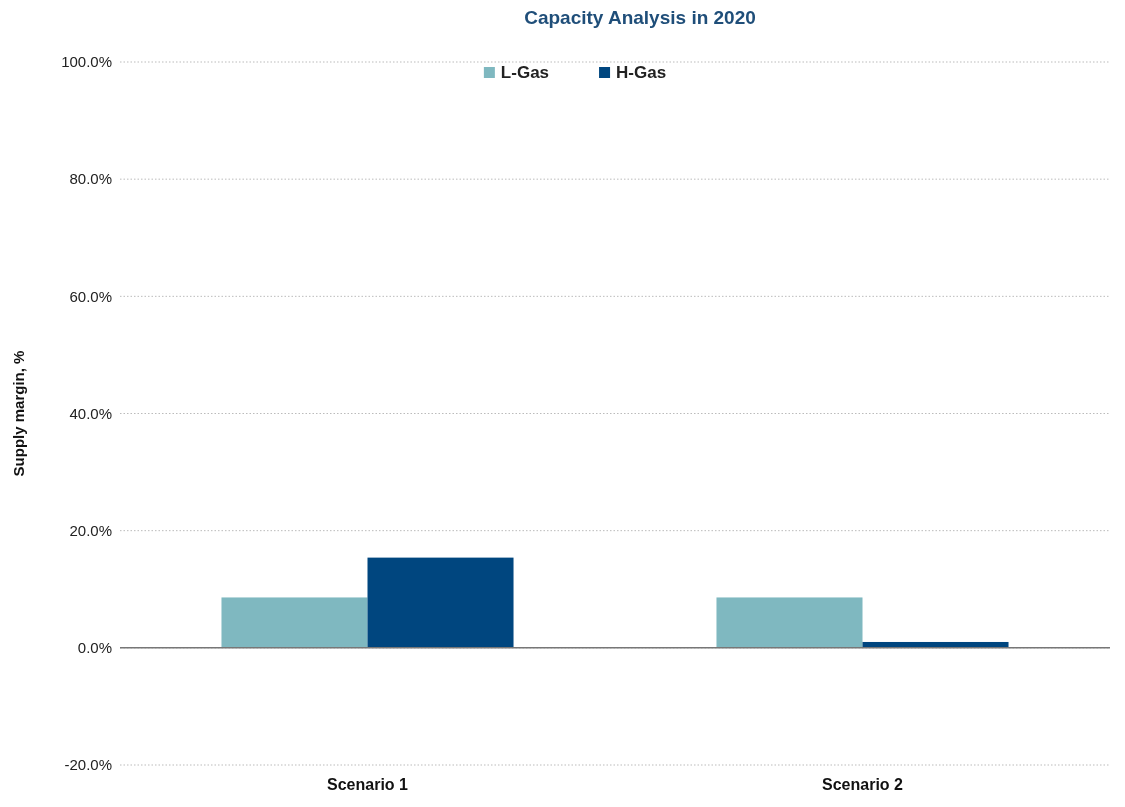 The width and height of the screenshot is (1125, 807). I want to click on y-tick-label: 0.0%, so click(94, 648).